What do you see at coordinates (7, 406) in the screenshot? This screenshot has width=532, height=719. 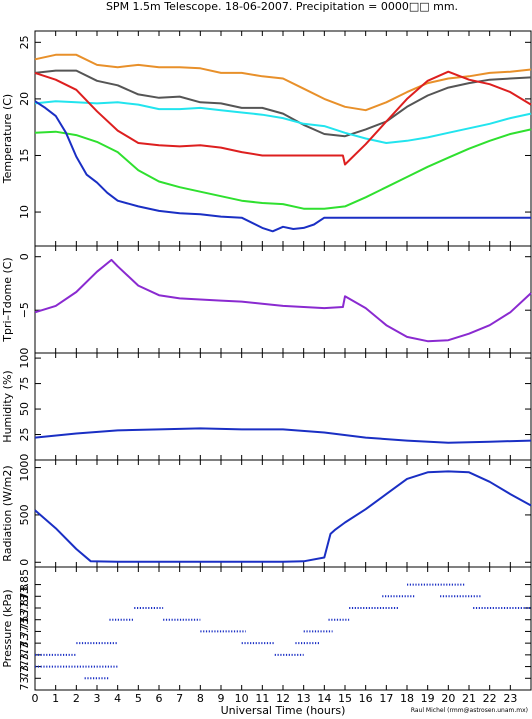 I see `y-axis-label: Humidity (%)` at bounding box center [7, 406].